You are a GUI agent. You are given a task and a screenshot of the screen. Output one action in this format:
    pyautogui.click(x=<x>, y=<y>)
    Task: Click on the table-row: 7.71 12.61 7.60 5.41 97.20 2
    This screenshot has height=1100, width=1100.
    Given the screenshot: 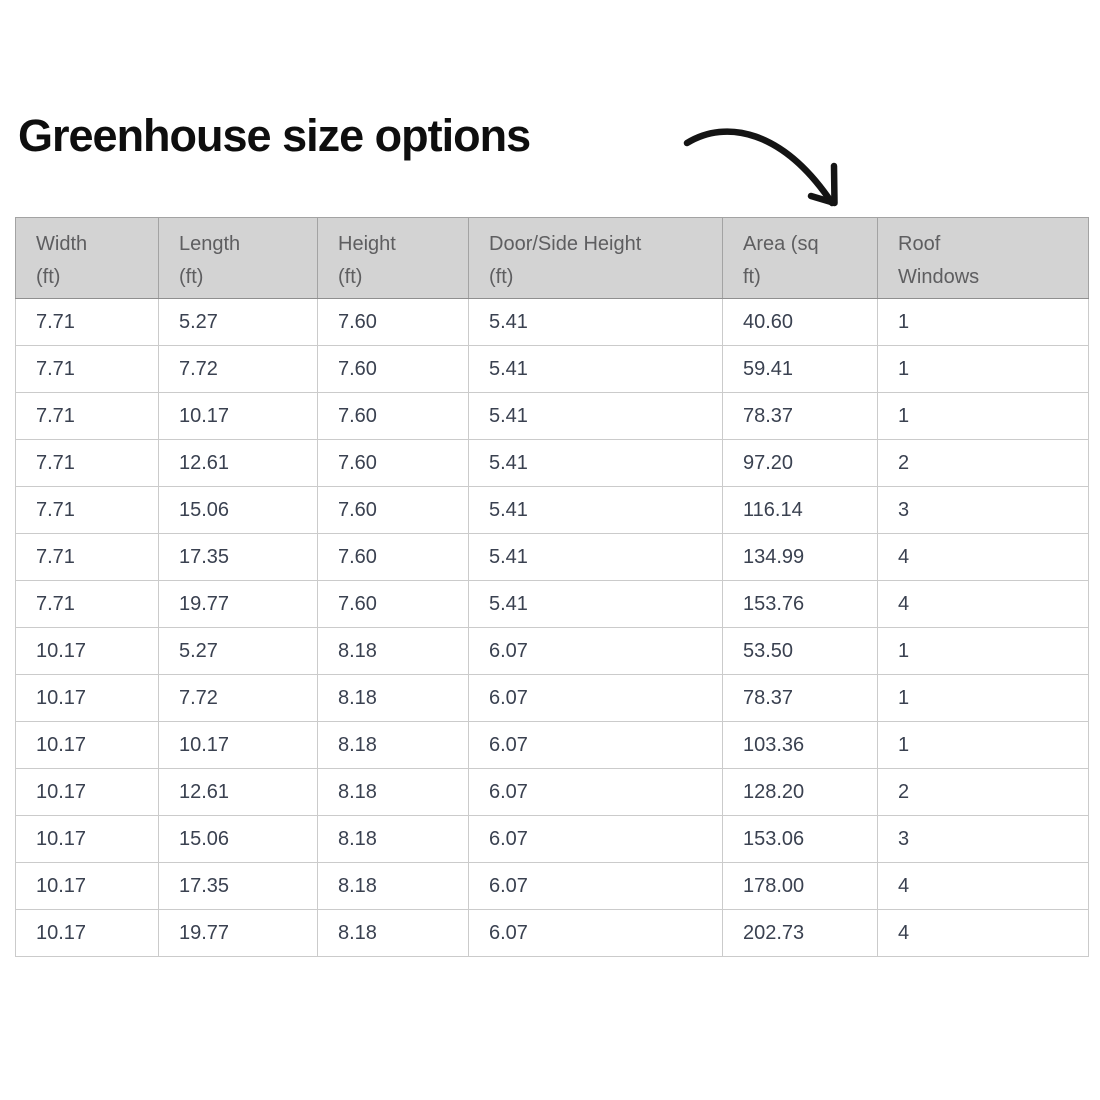 What is the action you would take?
    pyautogui.click(x=552, y=463)
    